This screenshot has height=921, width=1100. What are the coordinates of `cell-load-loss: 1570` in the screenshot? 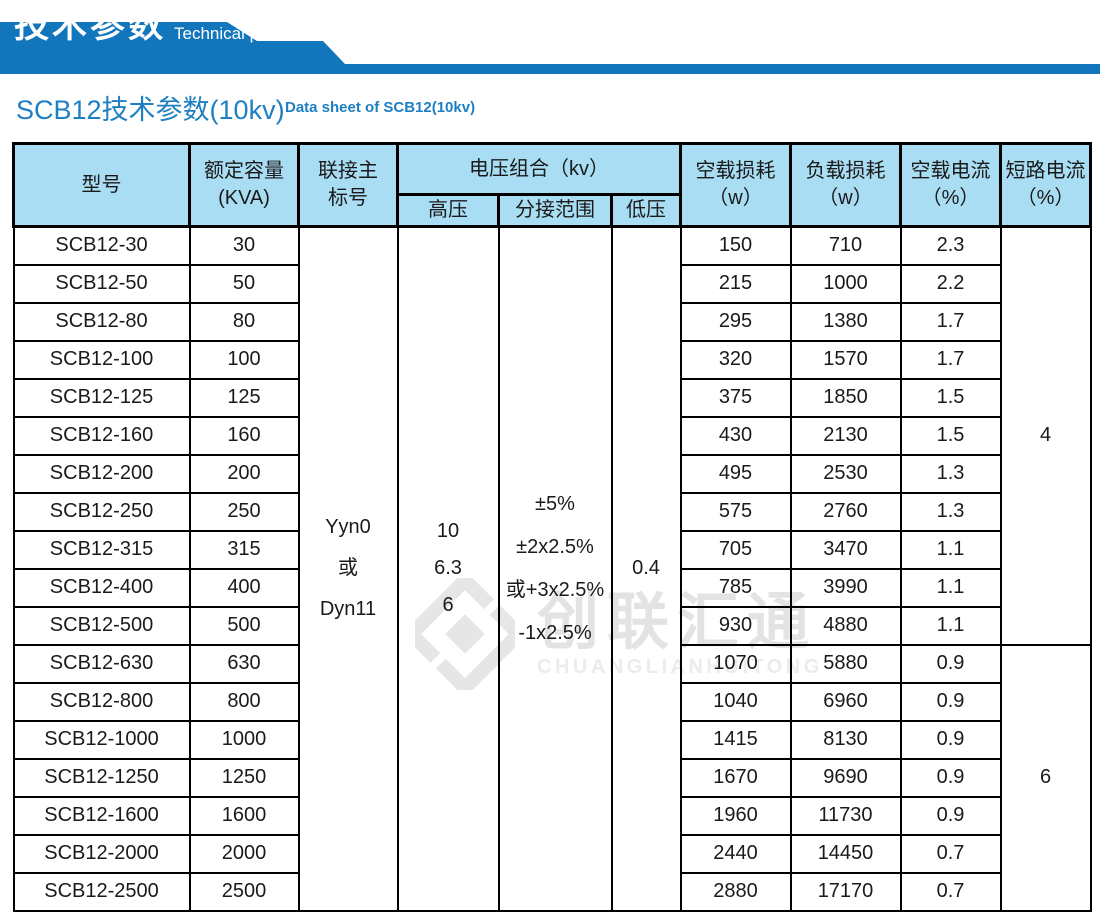 It's located at (845, 359).